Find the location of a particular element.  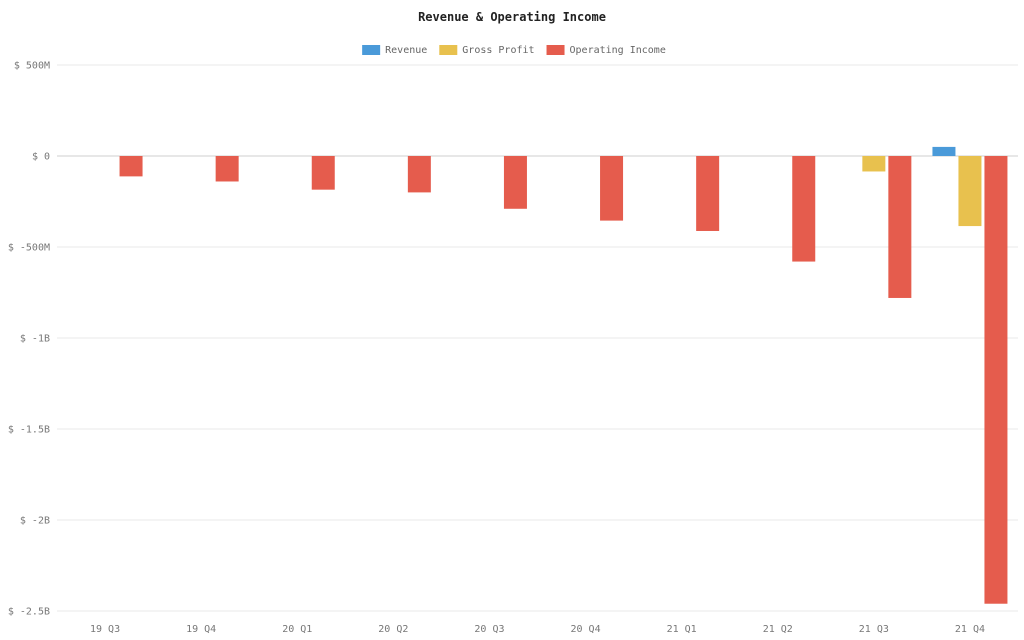

legend-label-operating-income: Operating Income is located at coordinates (618, 50).